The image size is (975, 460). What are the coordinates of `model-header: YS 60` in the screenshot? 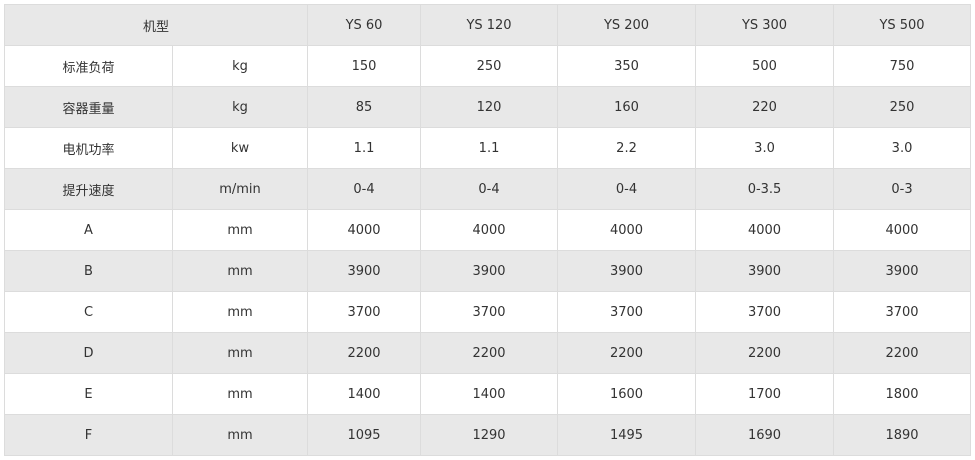 It's located at (364, 25).